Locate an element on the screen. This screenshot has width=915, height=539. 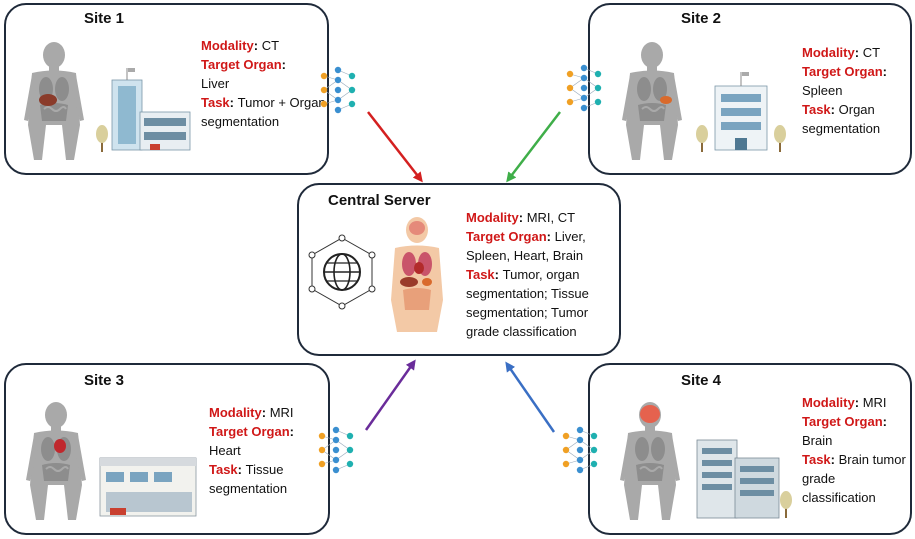
site-1-neural-network-icon is located at coordinates (338, 90).